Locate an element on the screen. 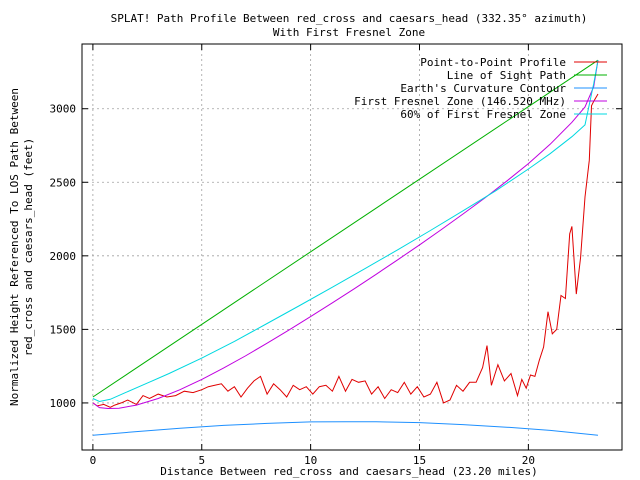 The height and width of the screenshot is (480, 640). legend-label: 60% of First Fresnel Zone is located at coordinates (483, 114).